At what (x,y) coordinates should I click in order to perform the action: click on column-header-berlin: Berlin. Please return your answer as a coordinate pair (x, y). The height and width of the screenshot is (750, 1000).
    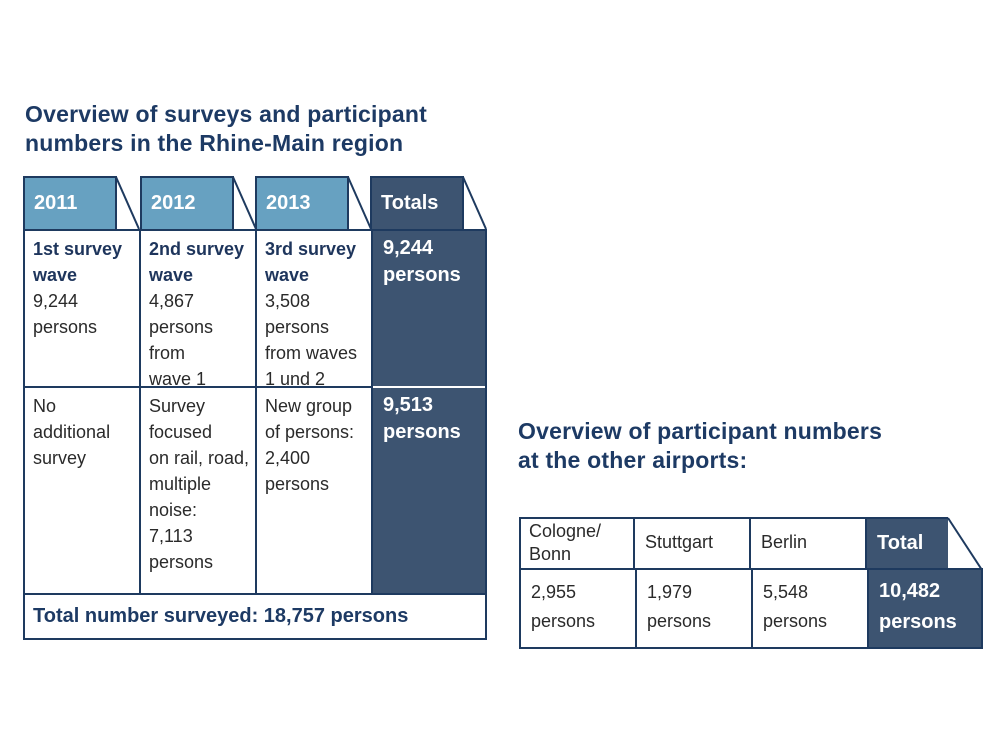
    Looking at the image, I should click on (784, 542).